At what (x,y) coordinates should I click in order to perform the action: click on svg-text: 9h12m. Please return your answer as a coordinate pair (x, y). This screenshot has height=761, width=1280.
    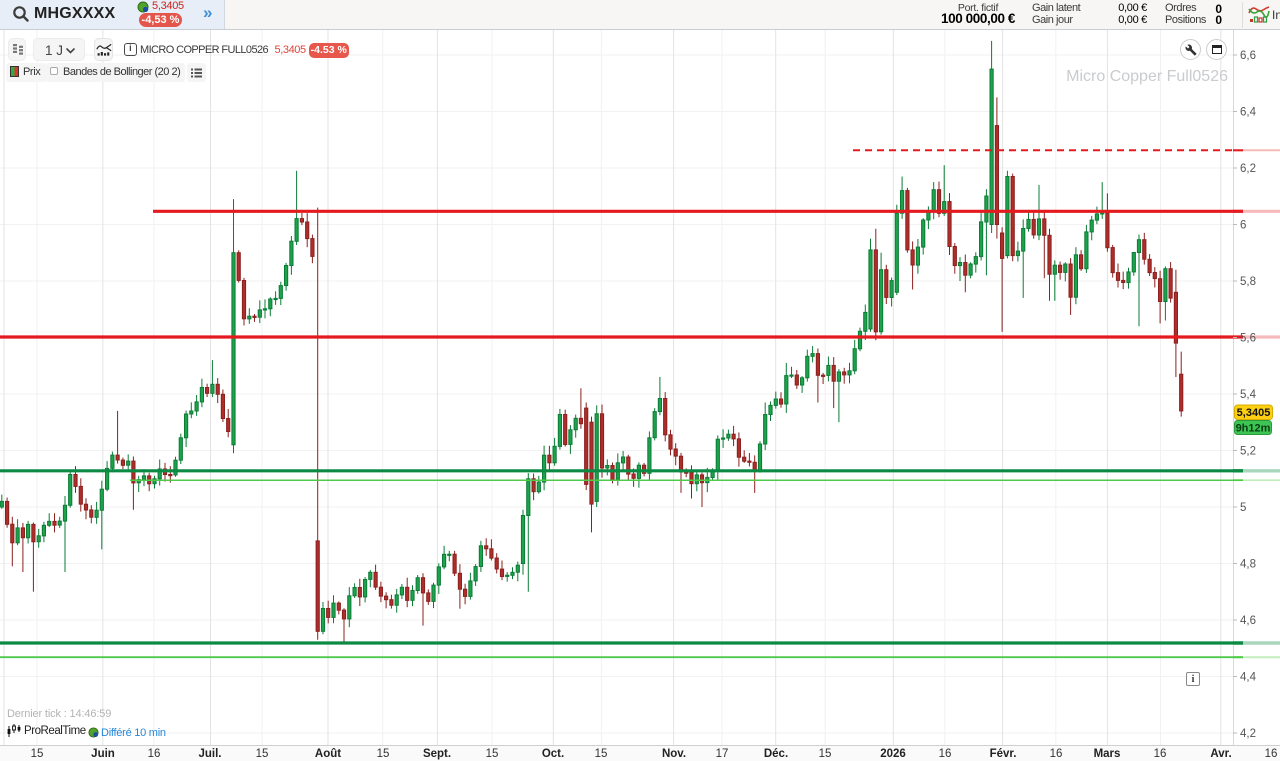
    Looking at the image, I should click on (1253, 428).